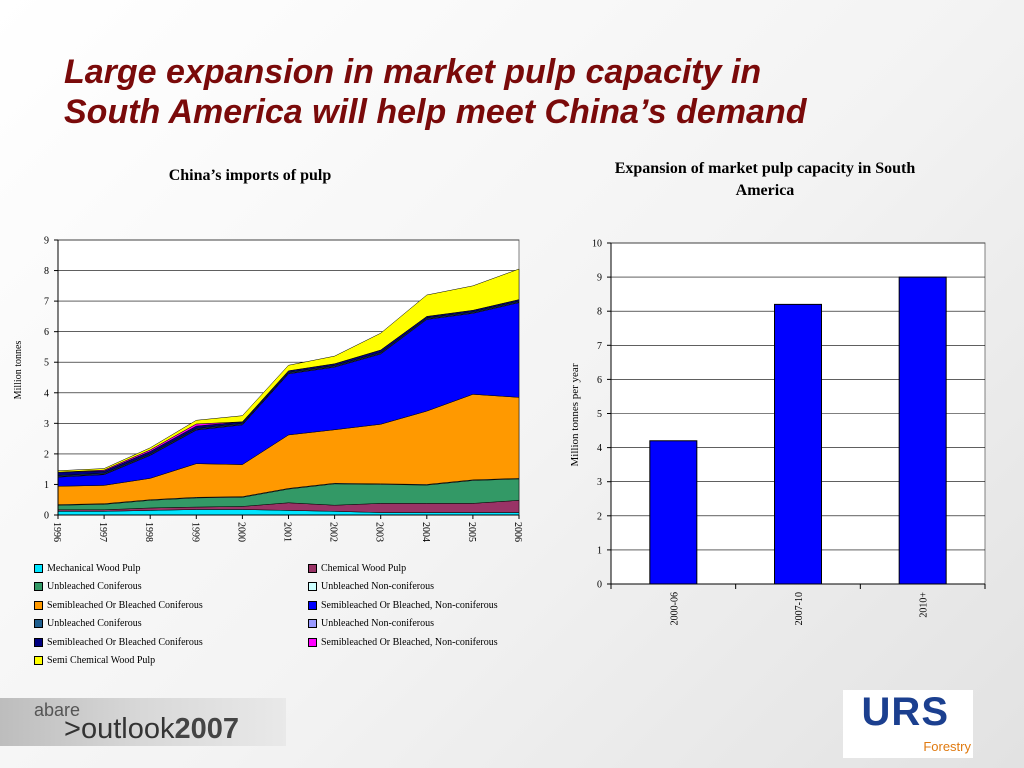 This screenshot has height=768, width=1024. I want to click on bar-category-label: 2010+, so click(924, 605).